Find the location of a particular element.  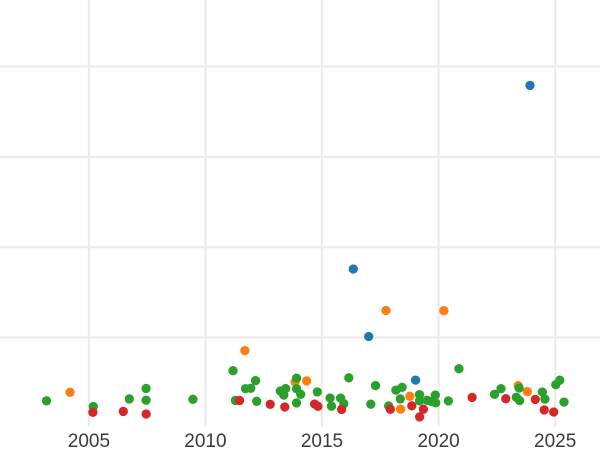

svg-text: 2005 is located at coordinates (89, 440).